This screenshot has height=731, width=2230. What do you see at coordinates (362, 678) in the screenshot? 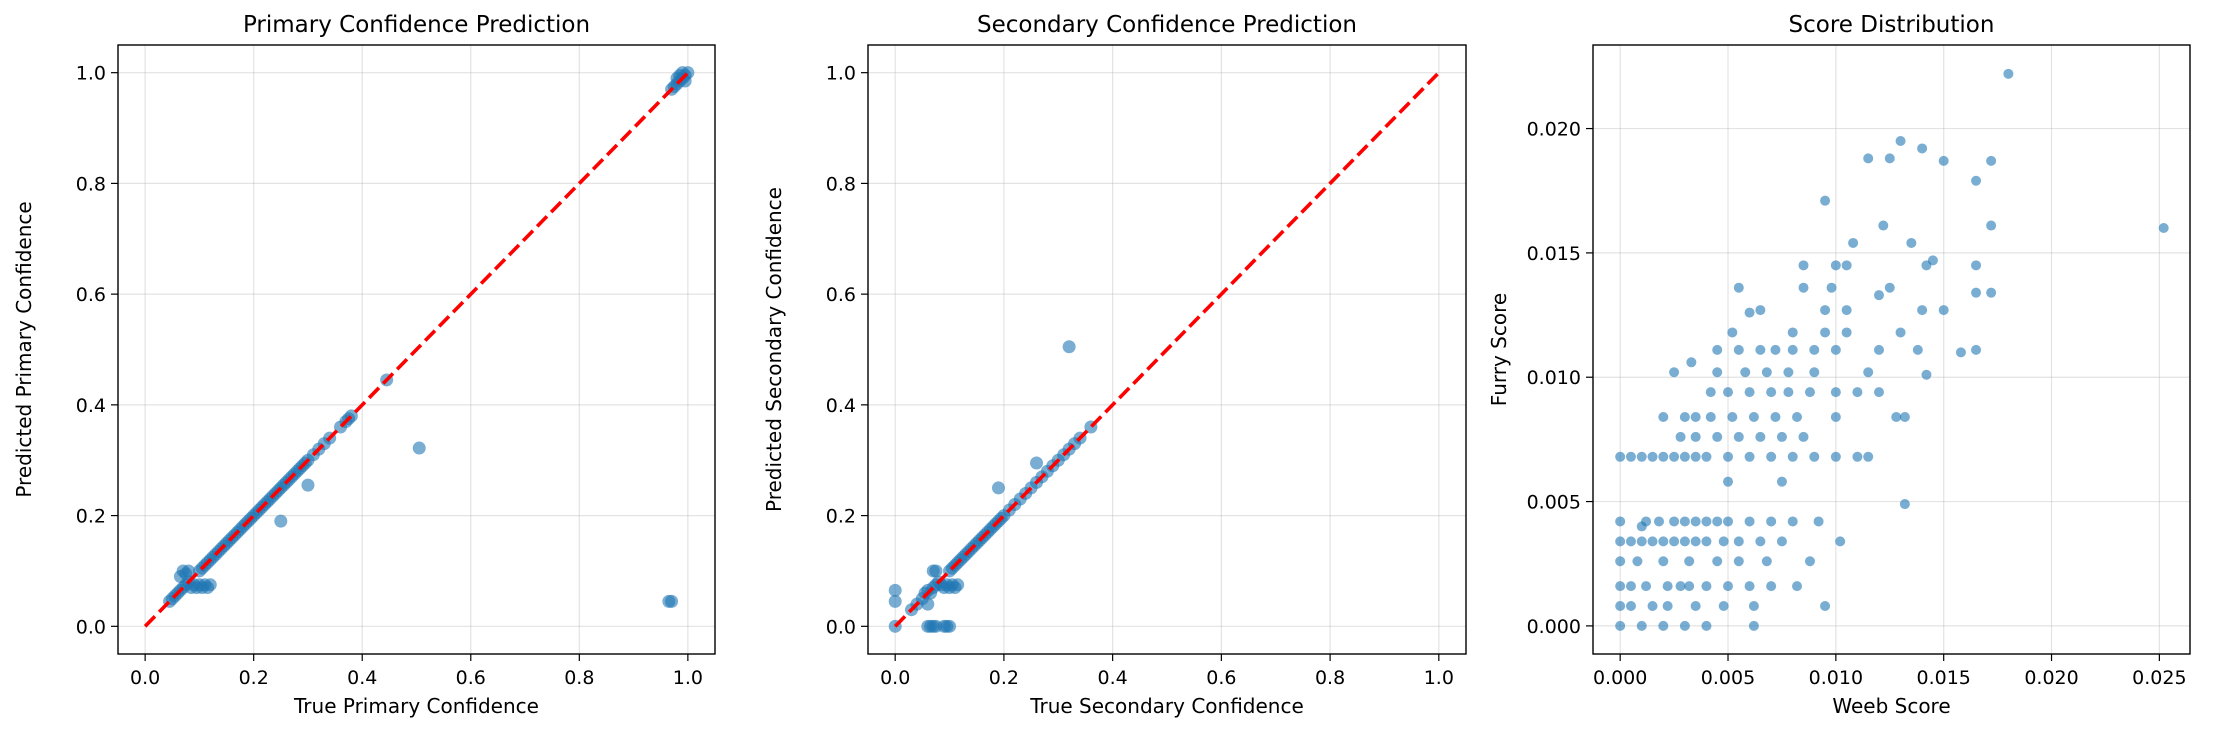
I see `x-tick-label: 0.4` at bounding box center [362, 678].